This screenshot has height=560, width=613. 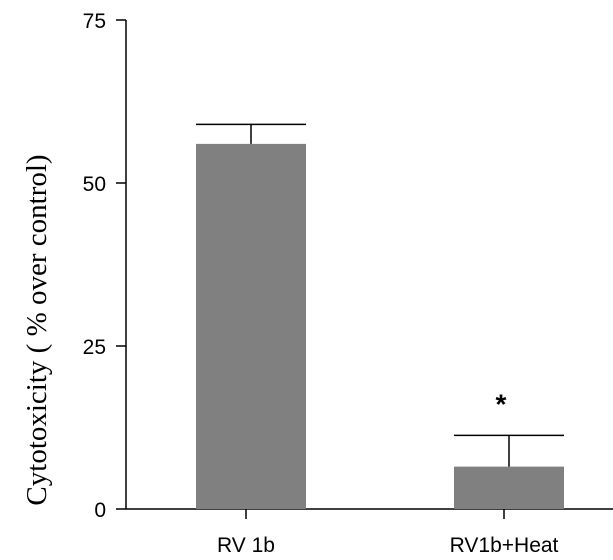 What do you see at coordinates (94, 21) in the screenshot?
I see `y-tick-label: 75` at bounding box center [94, 21].